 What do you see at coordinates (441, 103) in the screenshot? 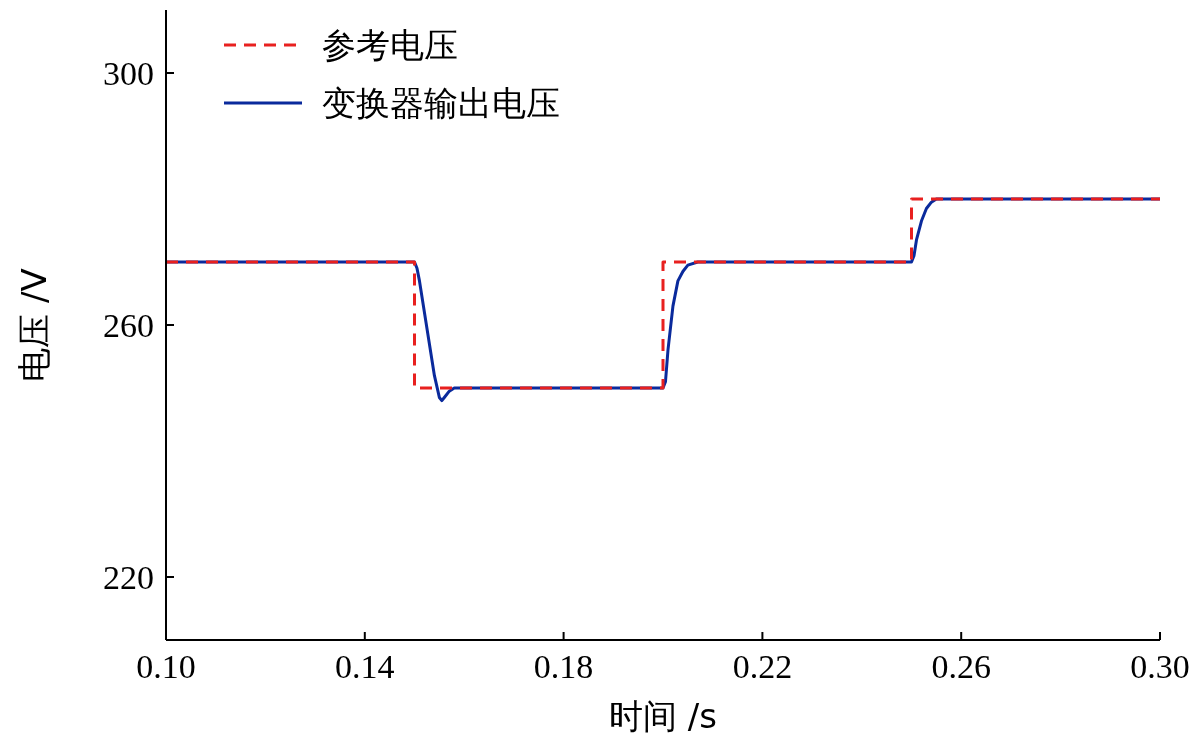
I see `legend-label: 变换器输出电压` at bounding box center [441, 103].